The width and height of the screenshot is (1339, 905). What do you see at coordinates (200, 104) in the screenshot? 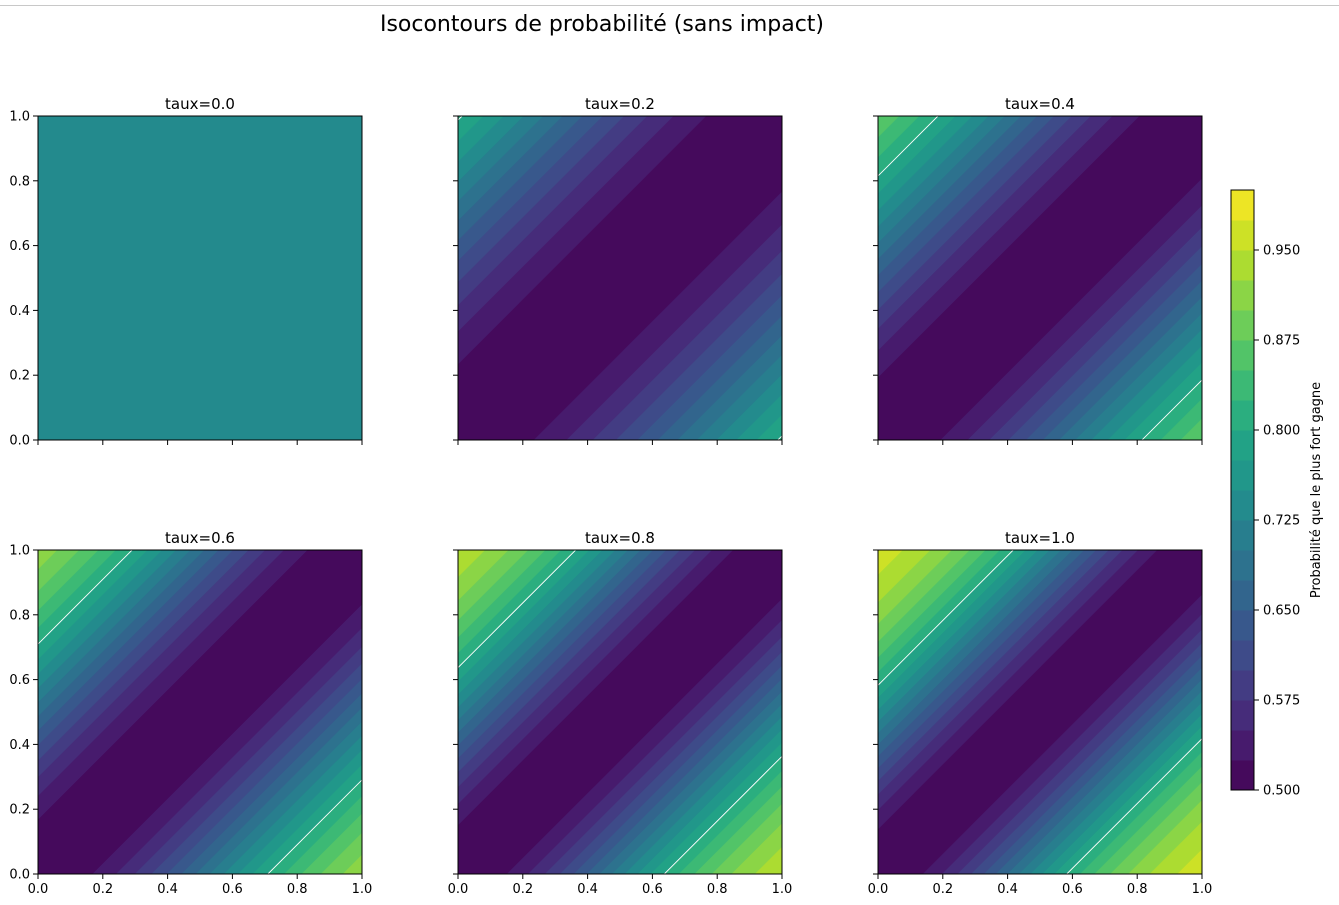
I see `panel-title: taux=0.0` at bounding box center [200, 104].